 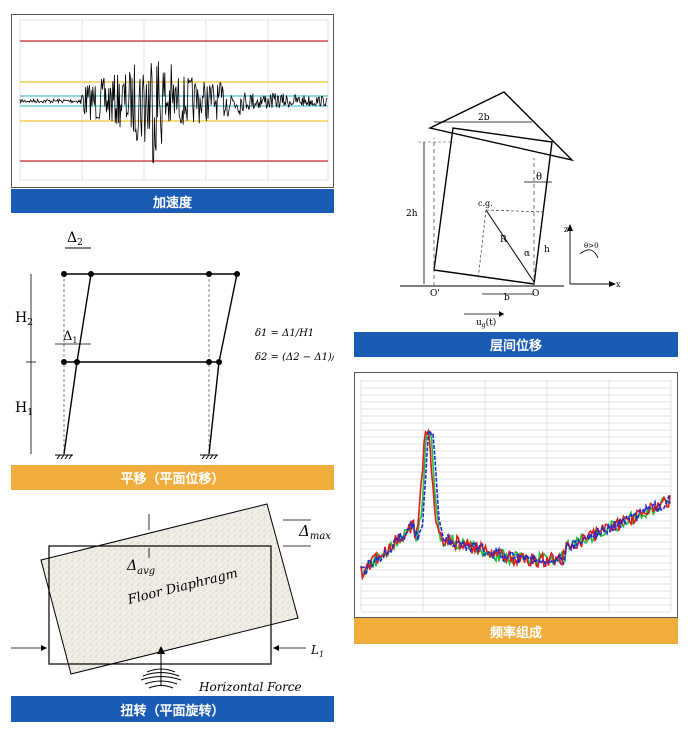 What do you see at coordinates (482, 245) in the screenshot?
I see `cg-dashed-vertical` at bounding box center [482, 245].